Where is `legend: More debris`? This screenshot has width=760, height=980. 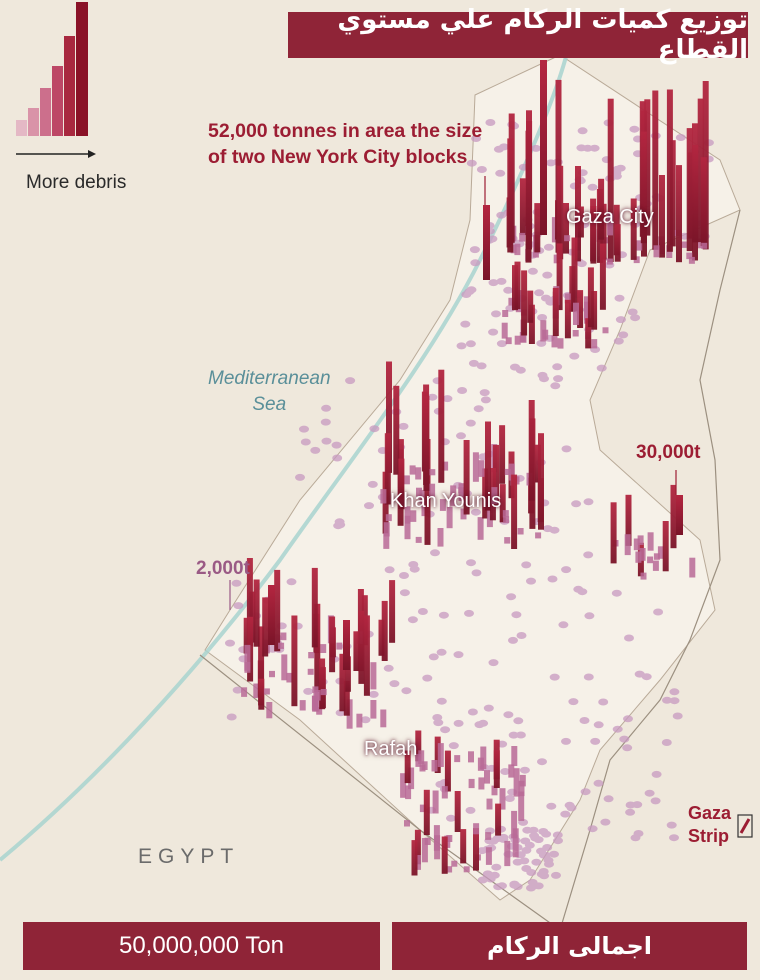
legend: More debris is located at coordinates (72, 102).